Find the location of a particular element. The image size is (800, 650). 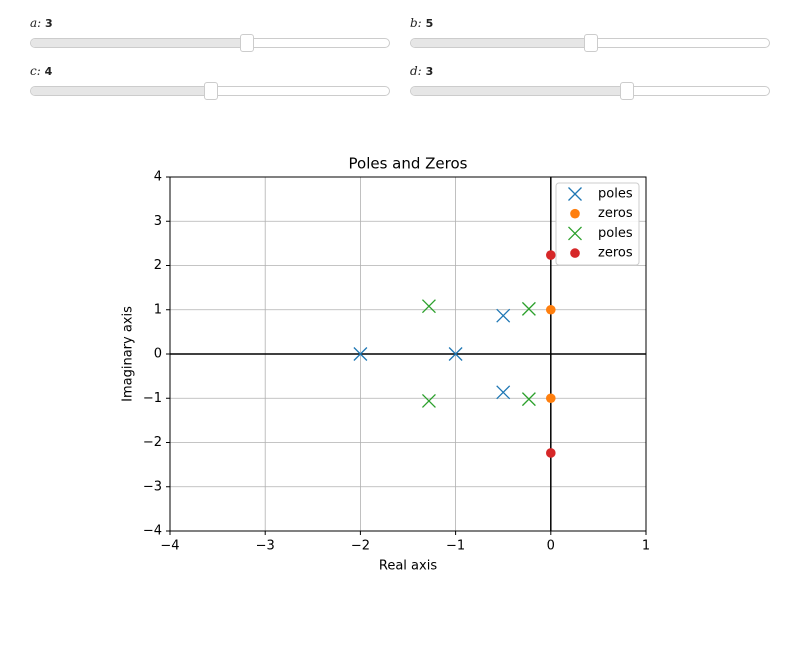

slider-a: a: 3 is located at coordinates (210, 30).